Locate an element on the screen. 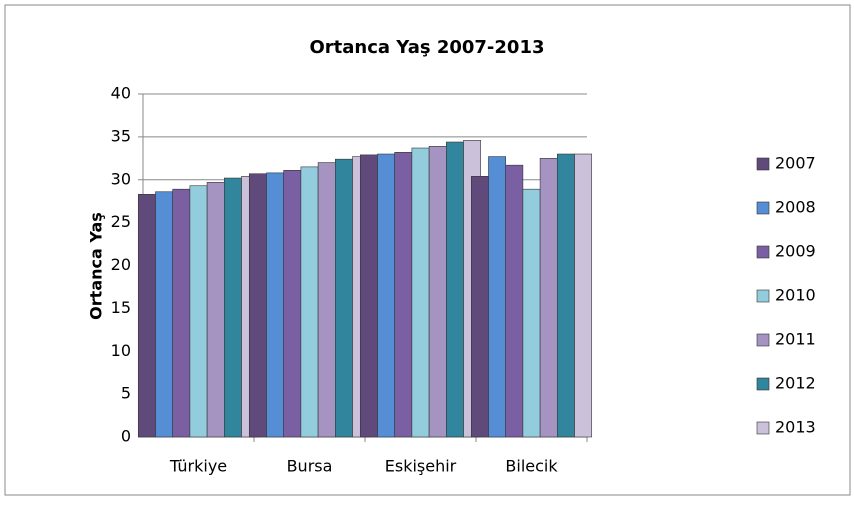  x-tick-label: Eskişehir is located at coordinates (421, 466).